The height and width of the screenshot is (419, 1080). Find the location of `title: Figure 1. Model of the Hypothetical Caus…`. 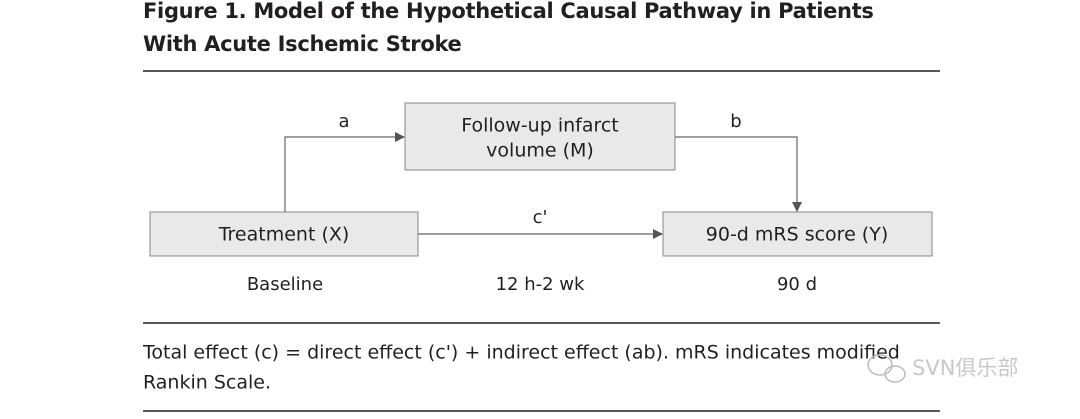

title: Figure 1. Model of the Hypothetical Caus… is located at coordinates (508, 11).